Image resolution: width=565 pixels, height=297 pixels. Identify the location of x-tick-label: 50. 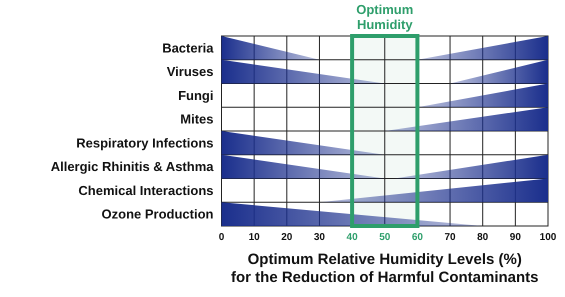
(385, 237).